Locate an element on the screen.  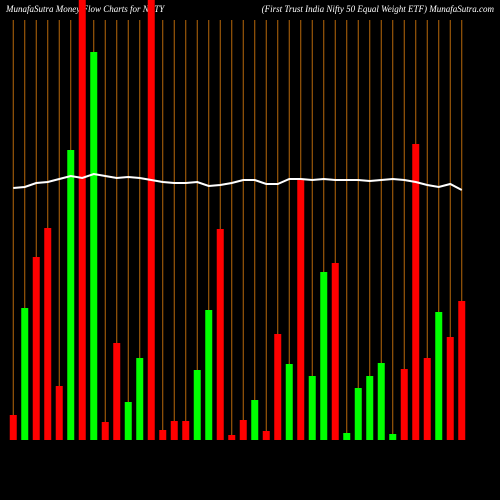
money-flow-line is located at coordinates (238, 181).